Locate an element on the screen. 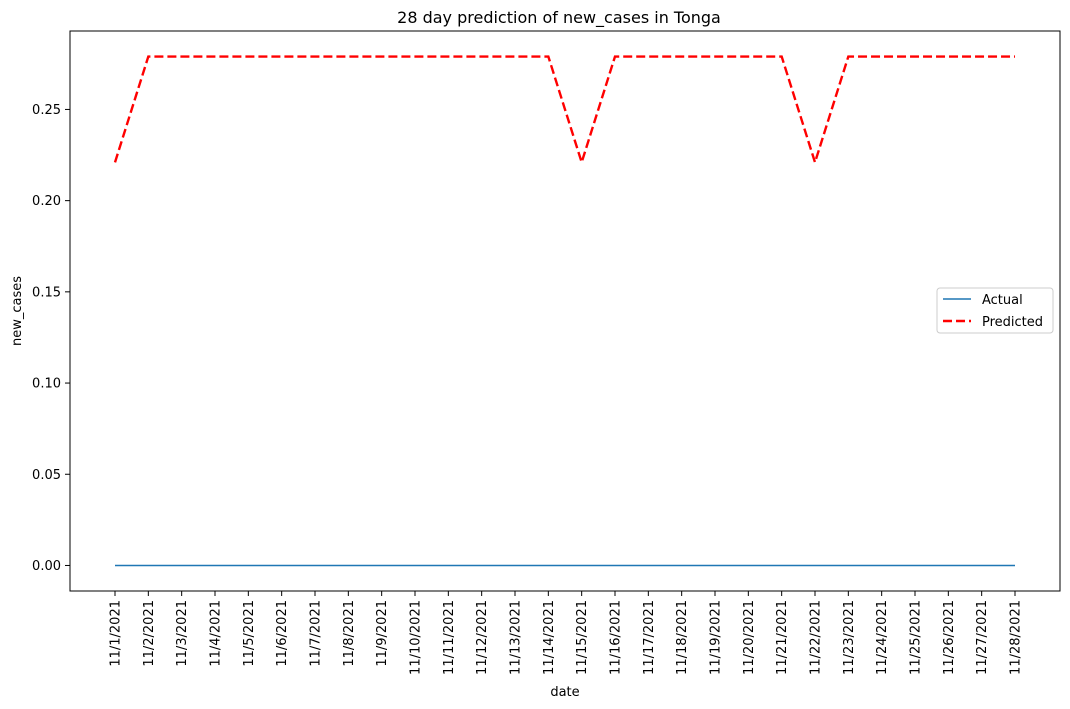  x-tick-label: 11/18/2021 is located at coordinates (682, 637).